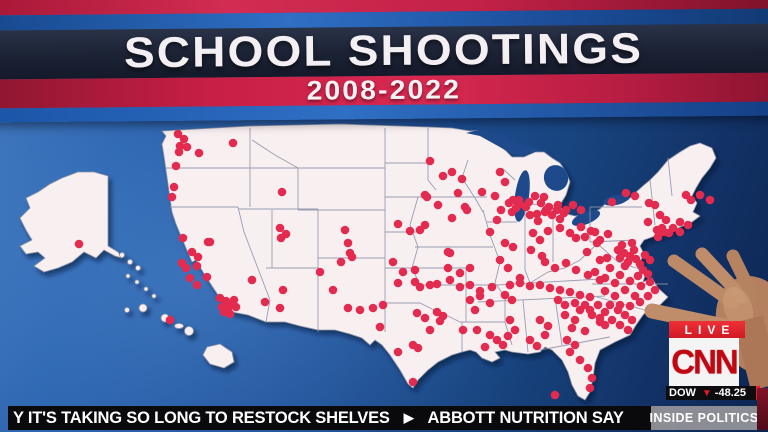 Image resolution: width=768 pixels, height=432 pixels. What do you see at coordinates (179, 336) in the screenshot?
I see `map-hawaii` at bounding box center [179, 336].